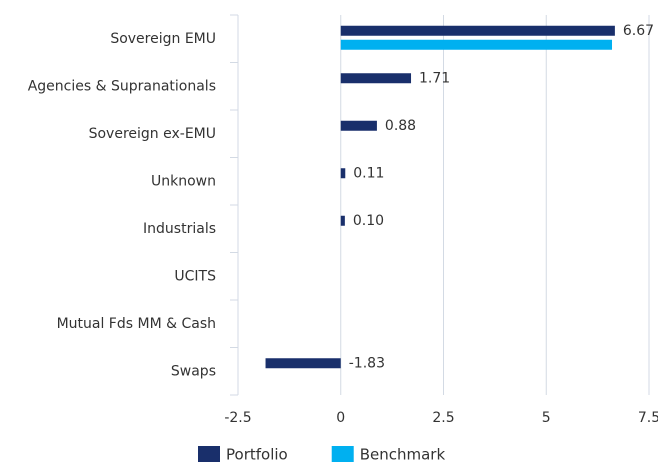  Describe the element at coordinates (443, 418) in the screenshot. I see `x-tick-label: 2.5` at that location.